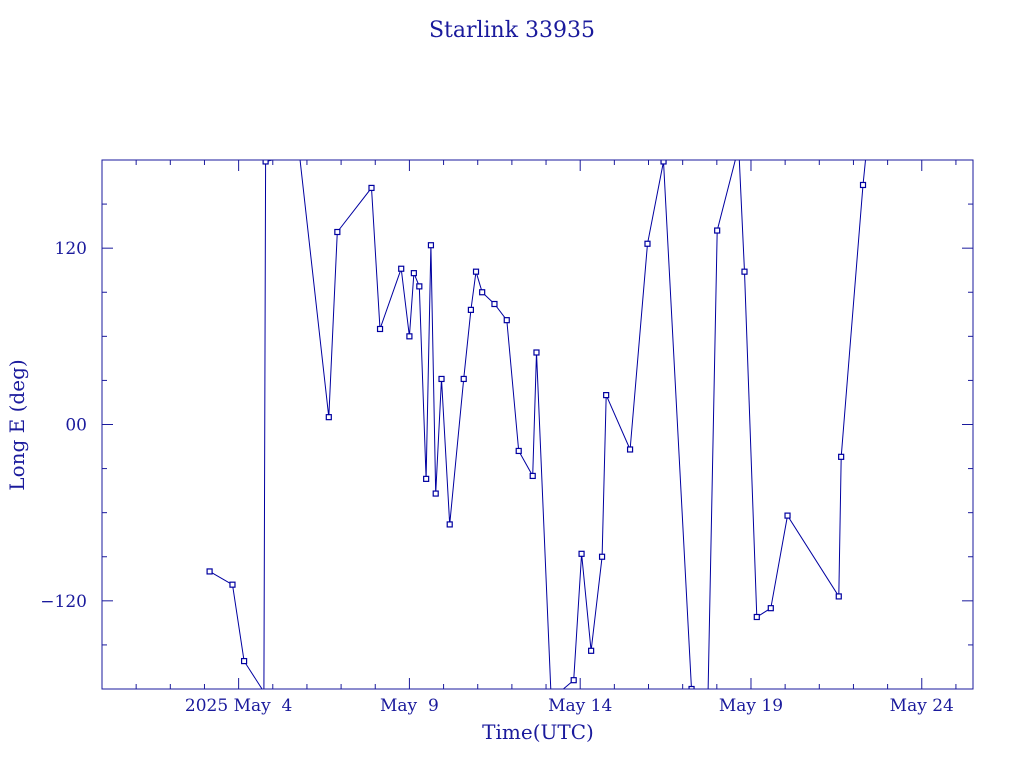  I want to click on y-tick-labels: 120 00 −120, so click(63, 425).